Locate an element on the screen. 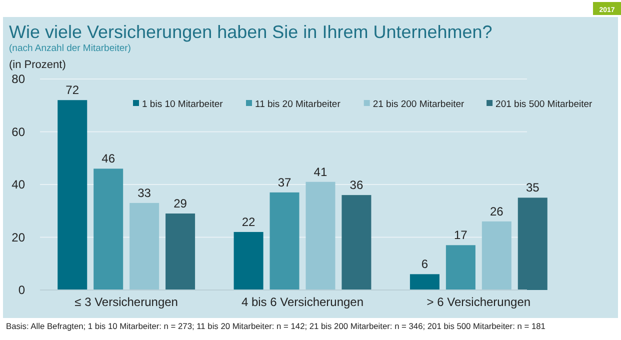 This screenshot has width=621, height=340. data-label: 72 is located at coordinates (73, 90).